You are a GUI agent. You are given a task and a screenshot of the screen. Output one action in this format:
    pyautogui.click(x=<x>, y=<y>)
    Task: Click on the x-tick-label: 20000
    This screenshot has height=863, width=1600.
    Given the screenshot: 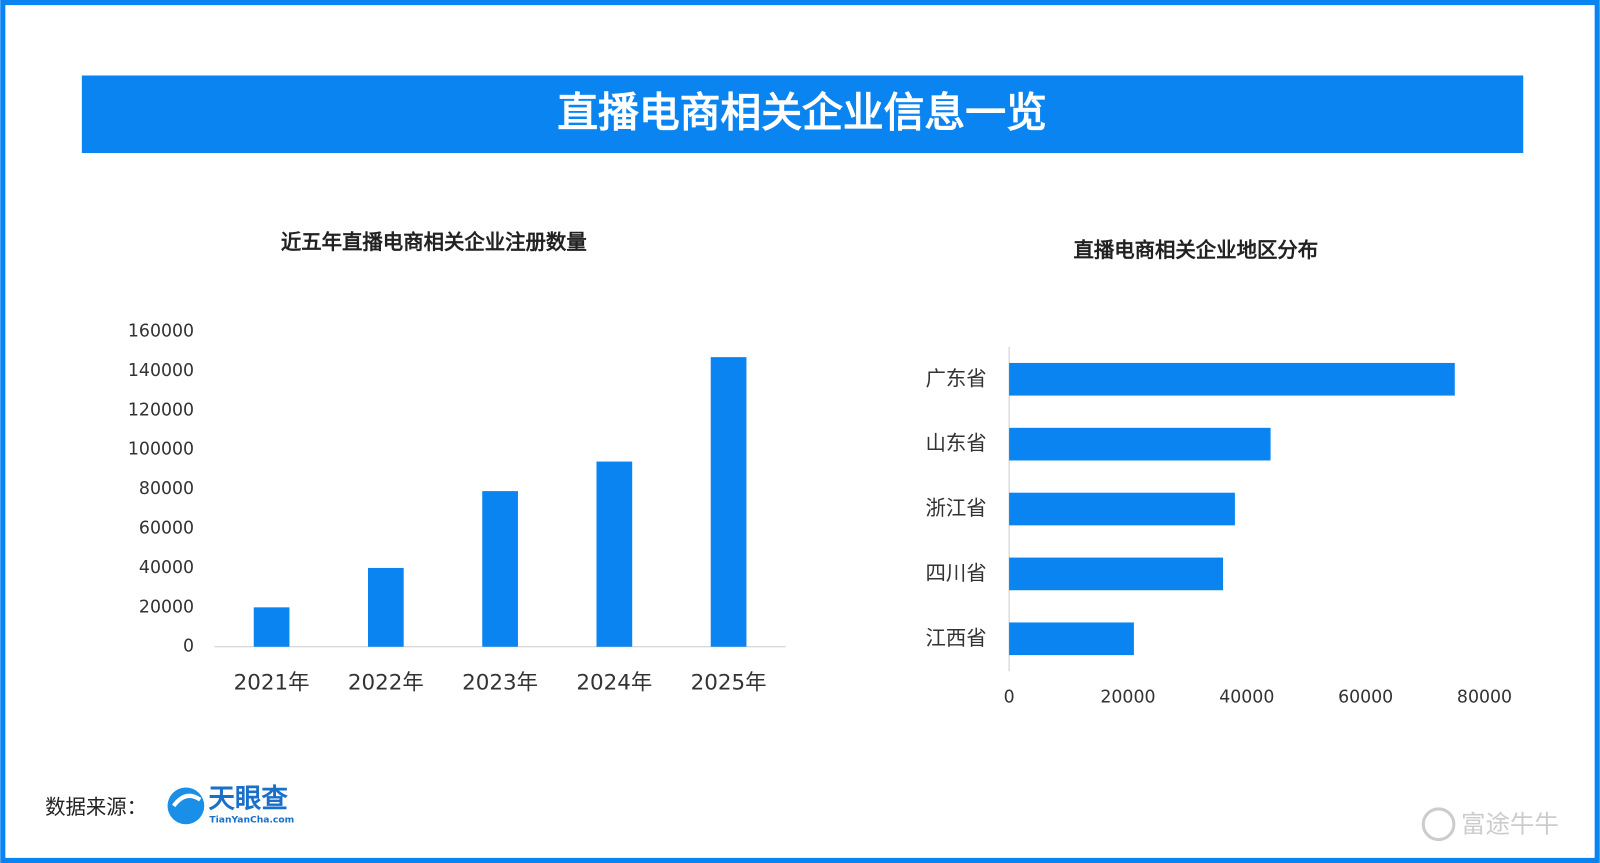 What is the action you would take?
    pyautogui.click(x=1127, y=698)
    